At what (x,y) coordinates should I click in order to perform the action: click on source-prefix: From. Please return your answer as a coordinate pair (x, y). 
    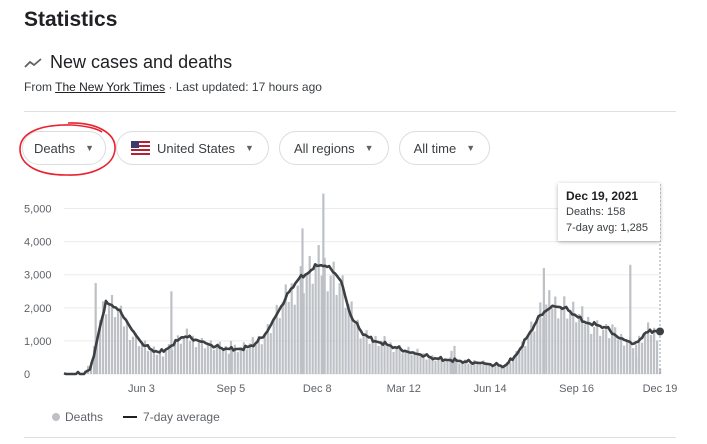
    Looking at the image, I should click on (40, 87).